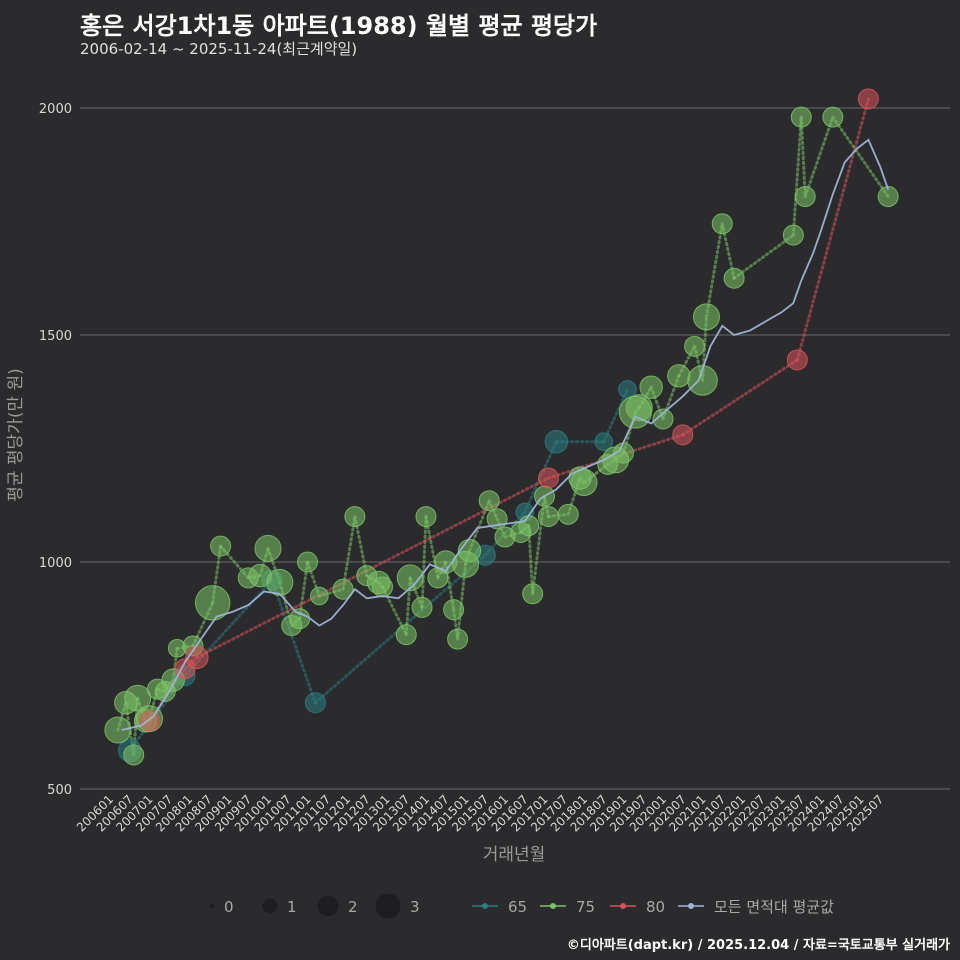  I want to click on series-legend-label: 80, so click(655, 907).